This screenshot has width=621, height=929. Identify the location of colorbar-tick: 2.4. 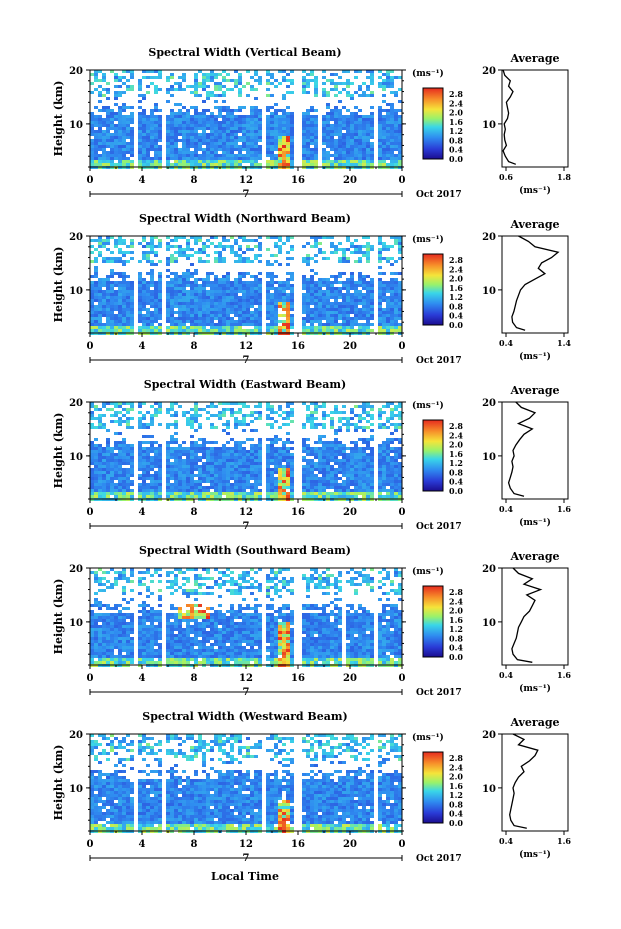
(456, 103).